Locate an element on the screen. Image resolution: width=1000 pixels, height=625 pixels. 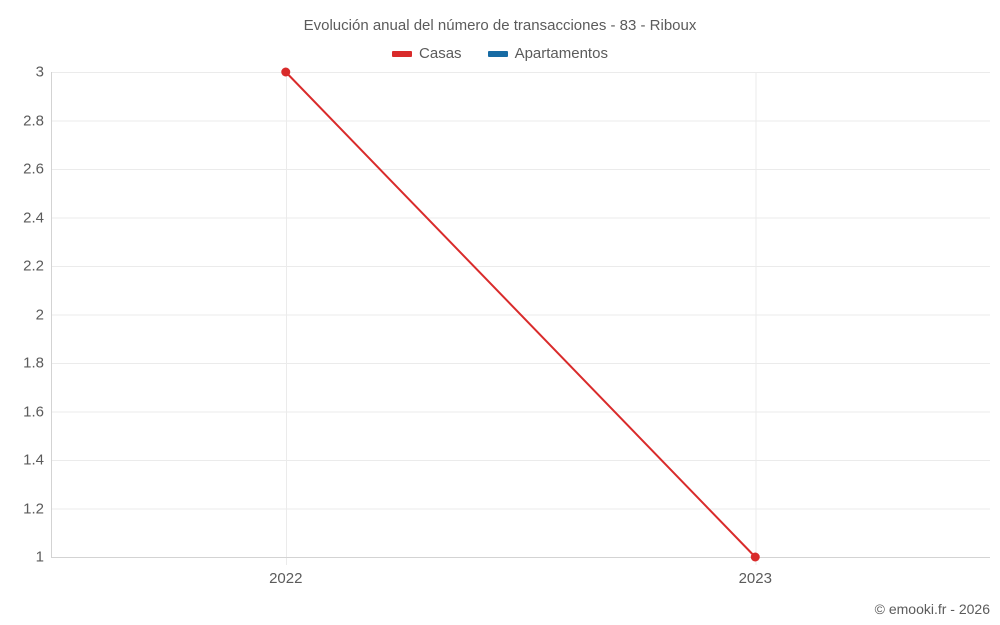
y-axis-tick-label: 1.4 is located at coordinates (33, 460).